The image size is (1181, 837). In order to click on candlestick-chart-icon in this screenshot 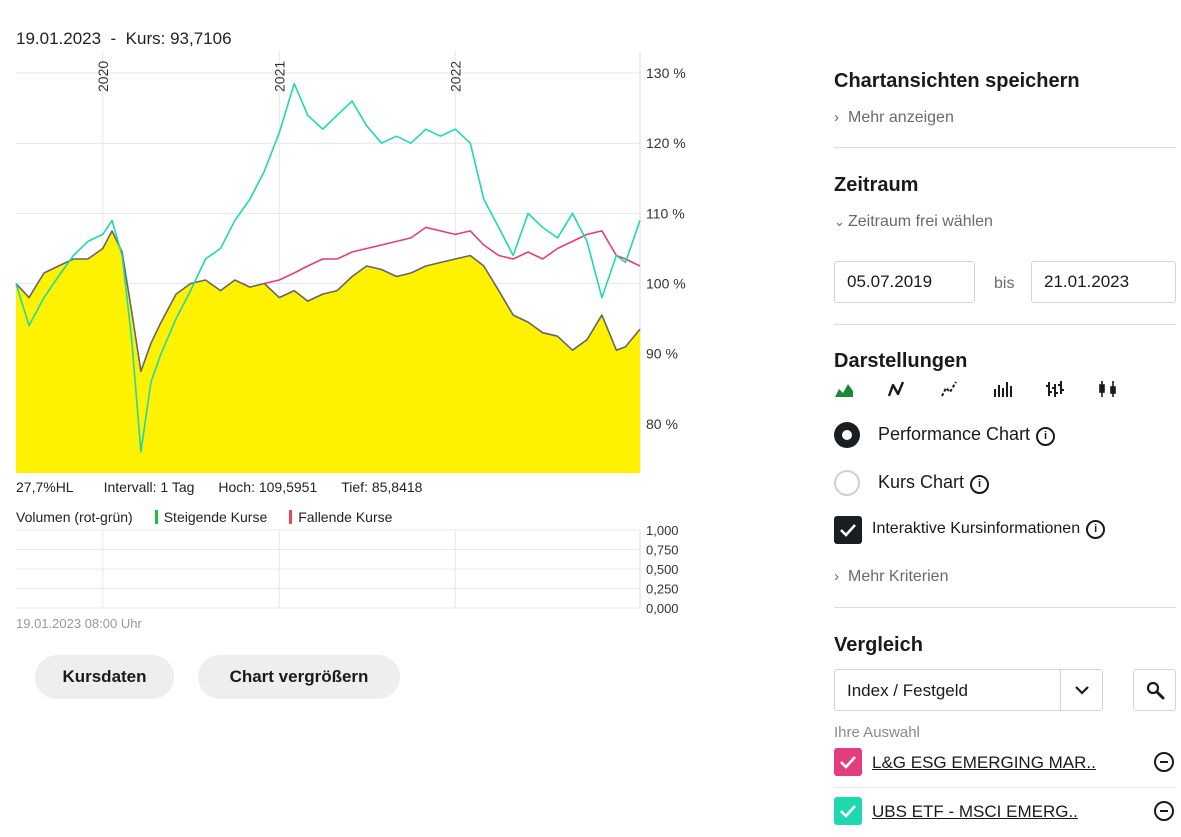, I will do `click(1108, 389)`.